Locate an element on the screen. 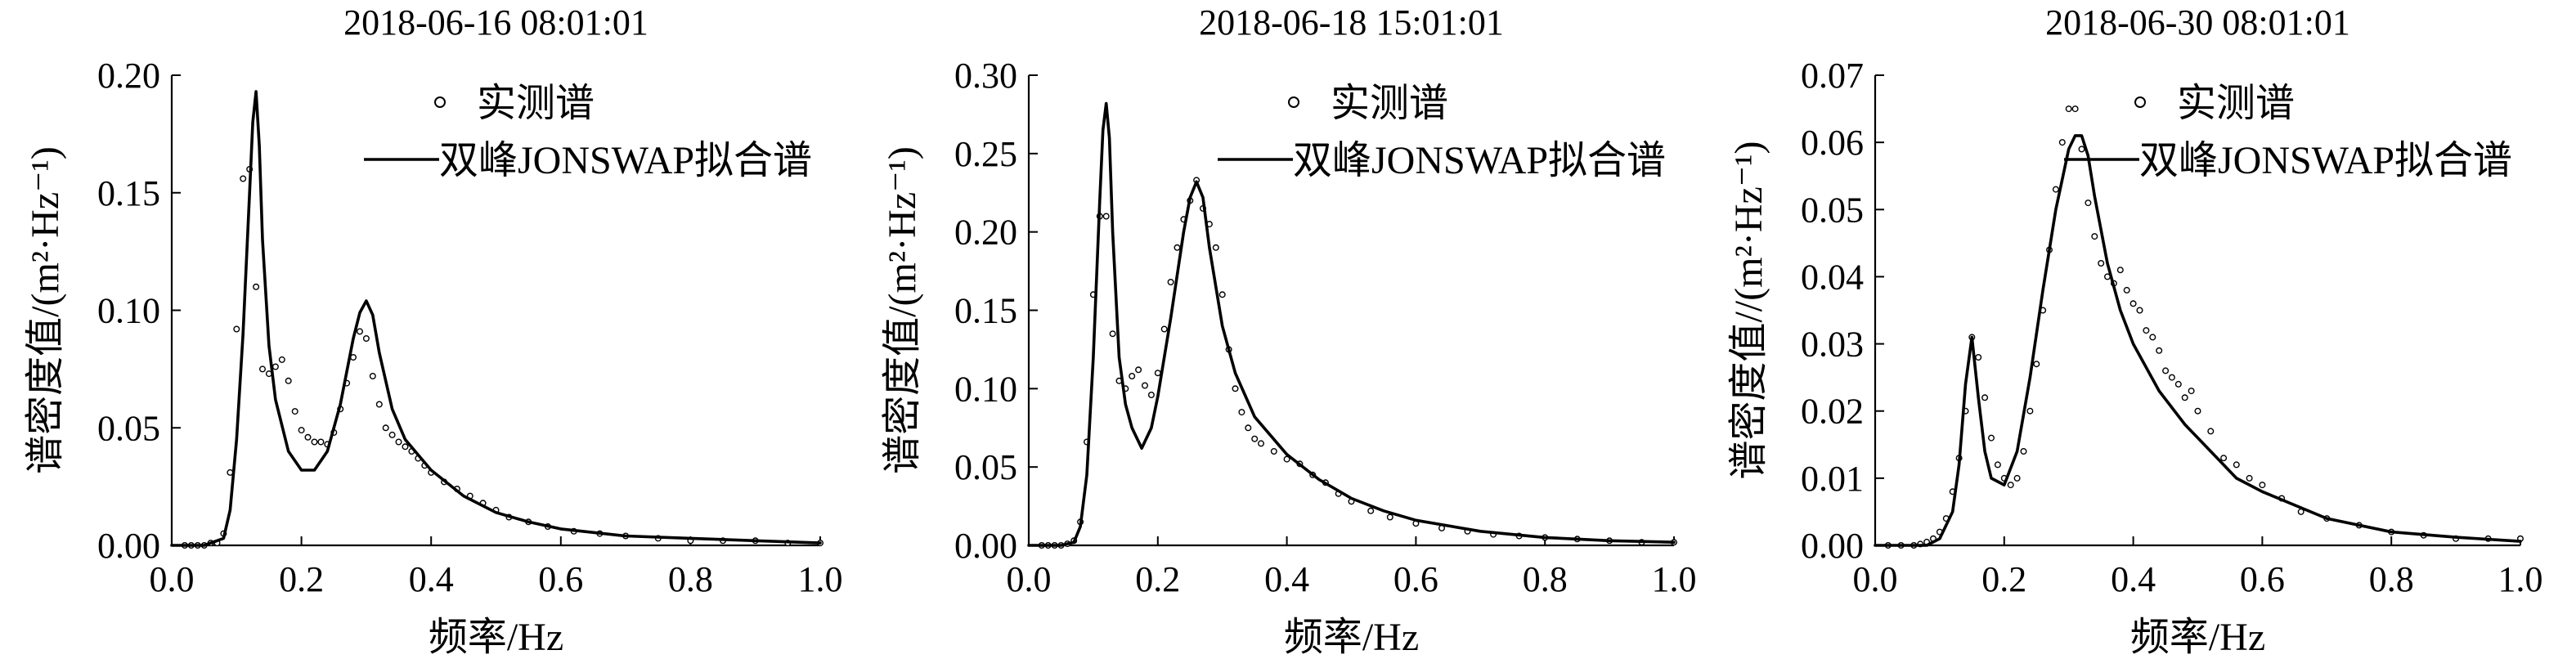 This screenshot has width=2576, height=668. y-tick-label: 0.02 is located at coordinates (1832, 412).